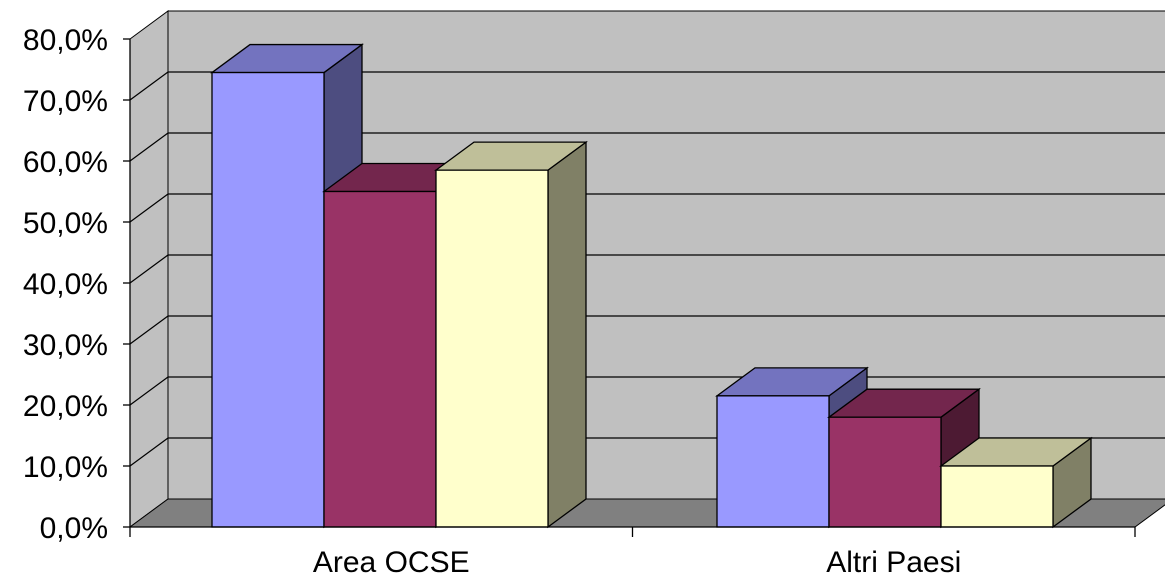  What do you see at coordinates (65, 40) in the screenshot?
I see `y-tick-label: 80,0%` at bounding box center [65, 40].